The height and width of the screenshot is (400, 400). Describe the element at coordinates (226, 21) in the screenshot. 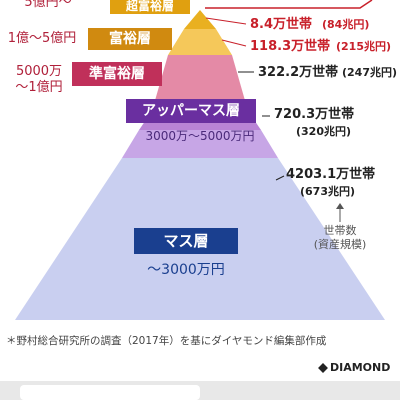

I see `connector-super-rich` at that location.